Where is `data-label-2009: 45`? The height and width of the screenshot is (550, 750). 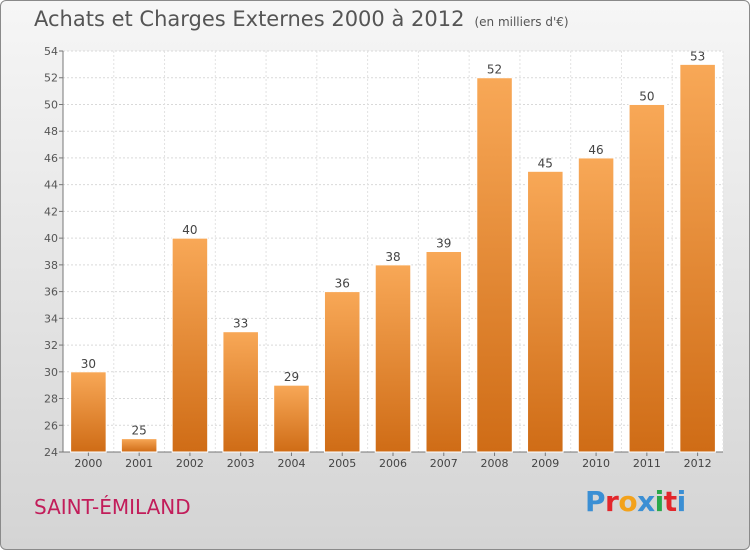
data-label-2009: 45 is located at coordinates (545, 163).